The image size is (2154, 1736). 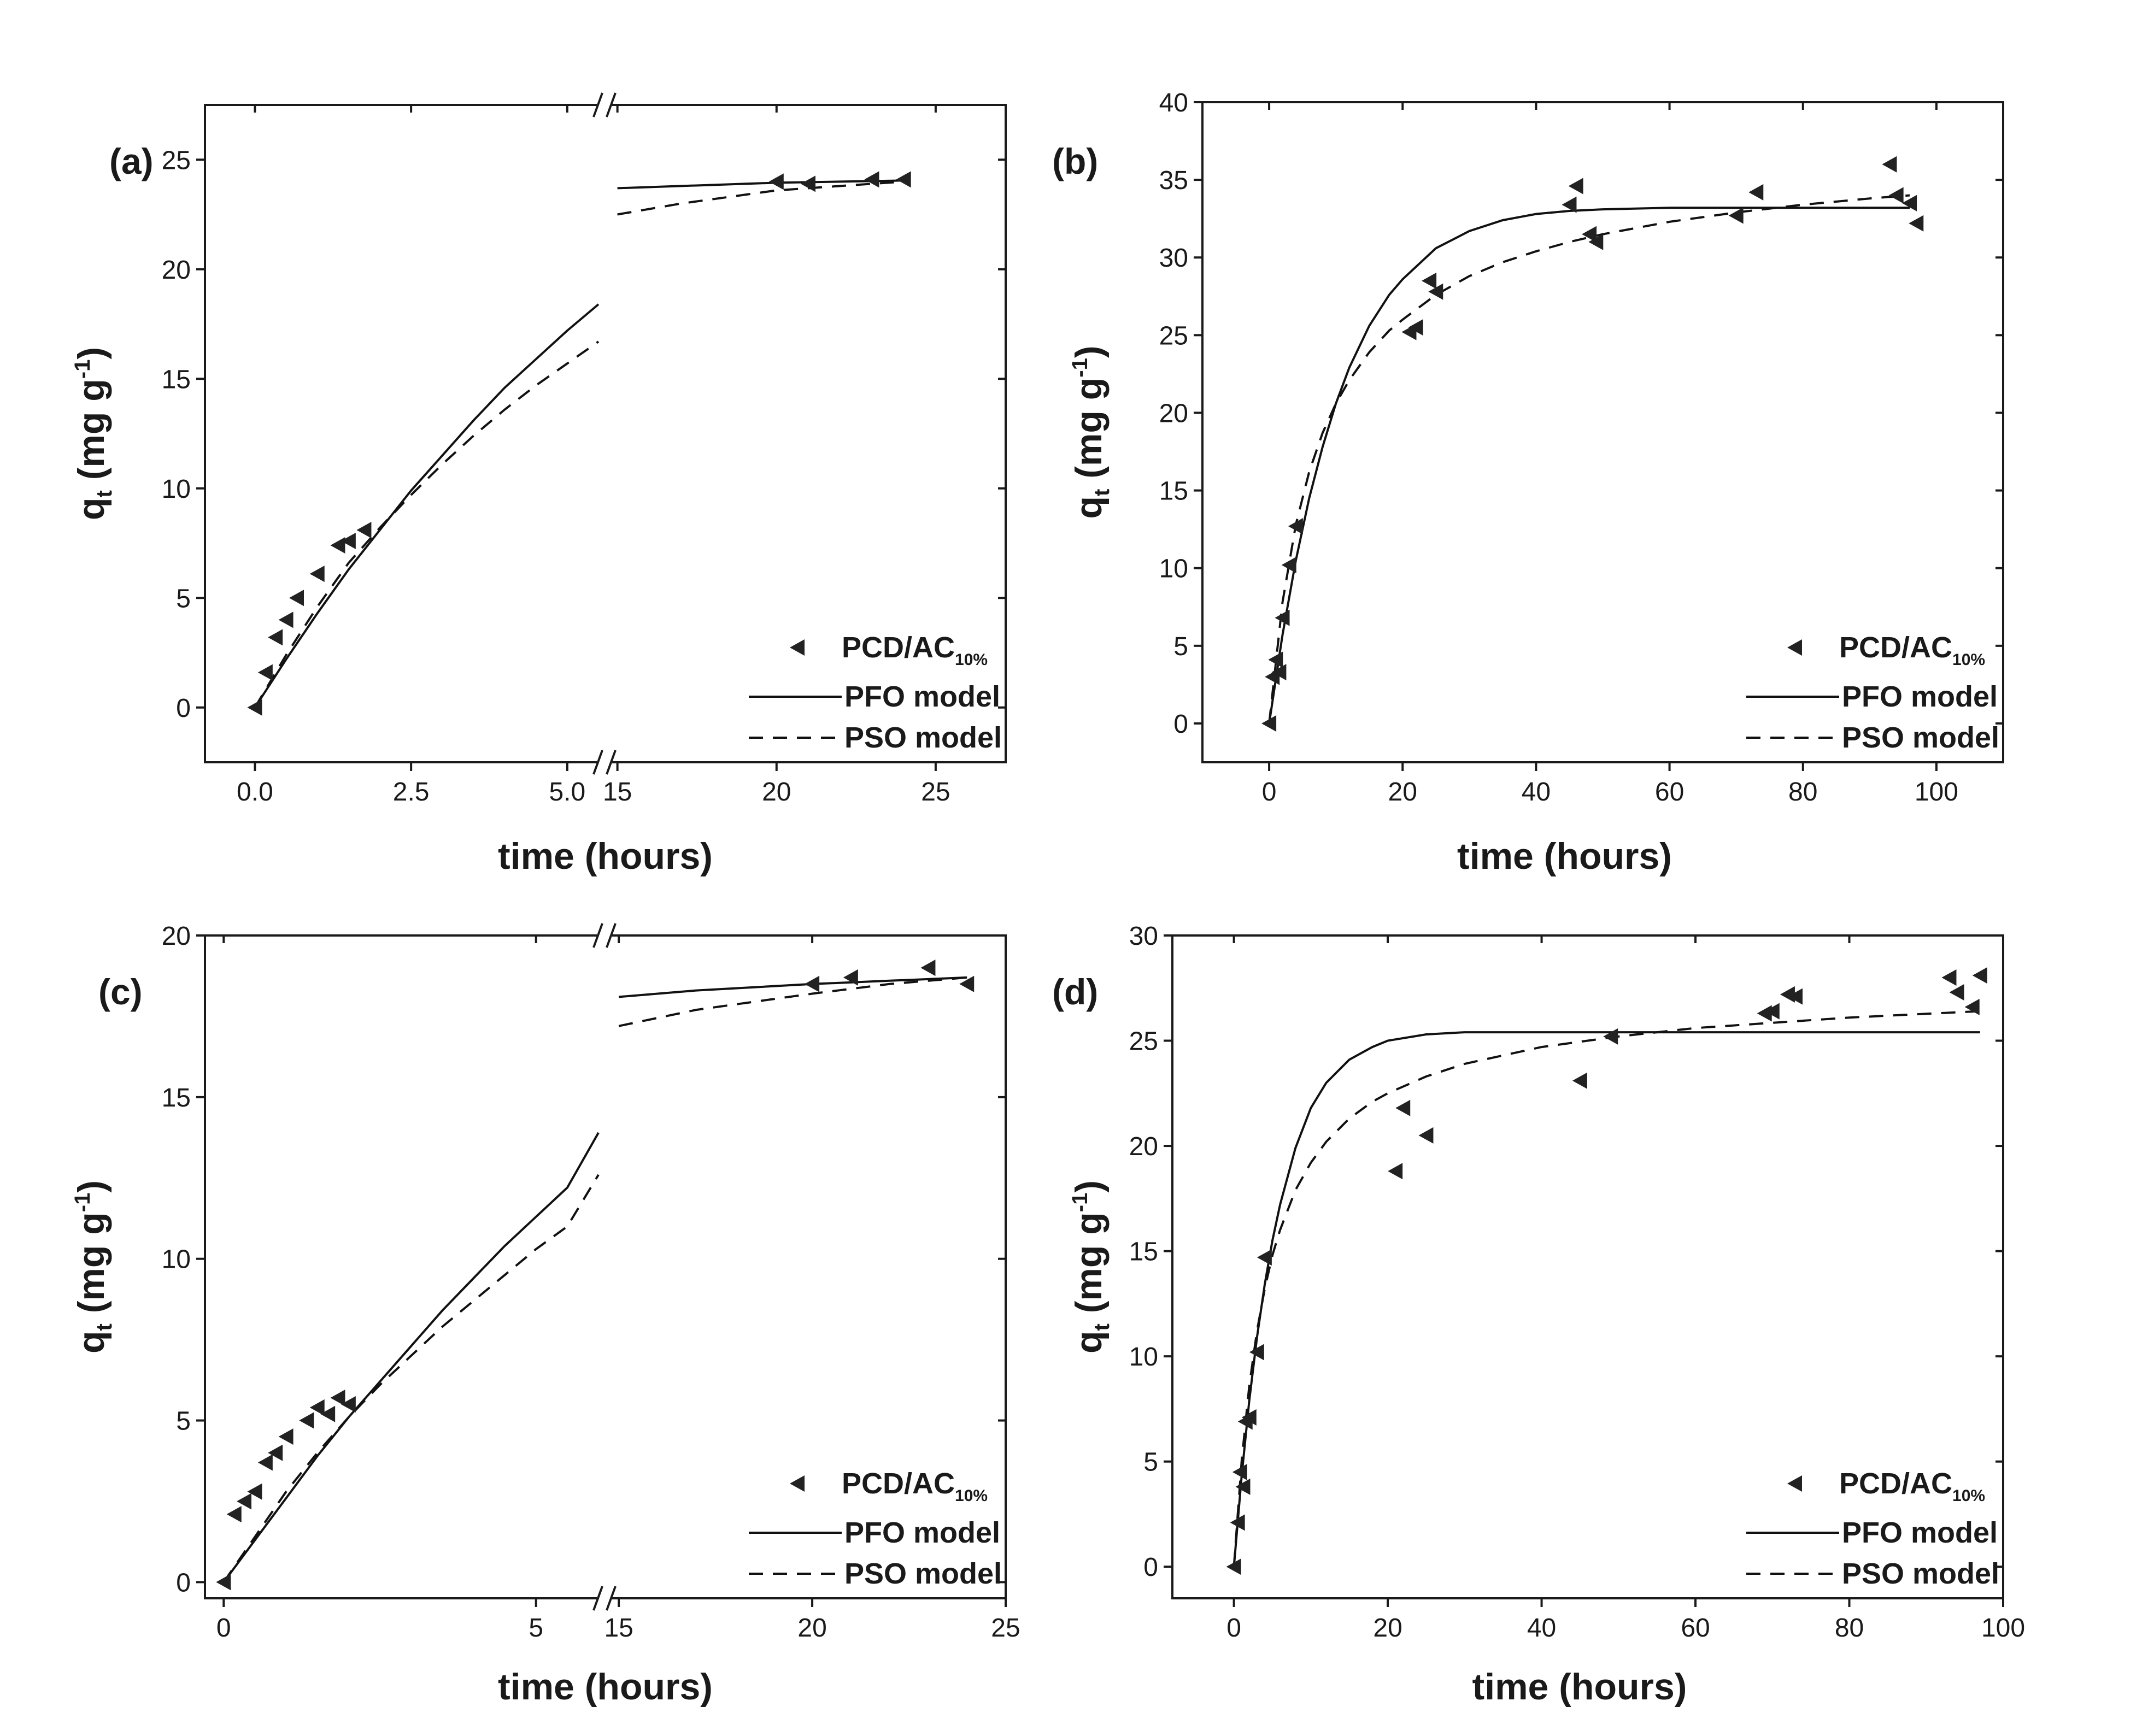 What do you see at coordinates (1589, 465) in the screenshot?
I see `pfo-model-curve` at bounding box center [1589, 465].